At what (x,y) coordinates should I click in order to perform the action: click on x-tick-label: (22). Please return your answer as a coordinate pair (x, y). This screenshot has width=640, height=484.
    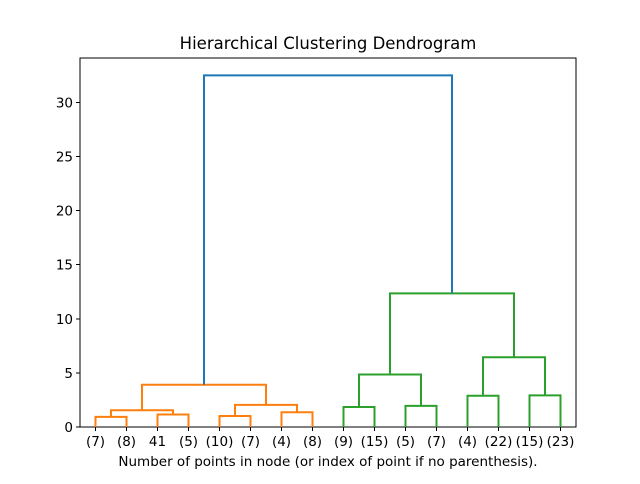
    Looking at the image, I should click on (499, 442).